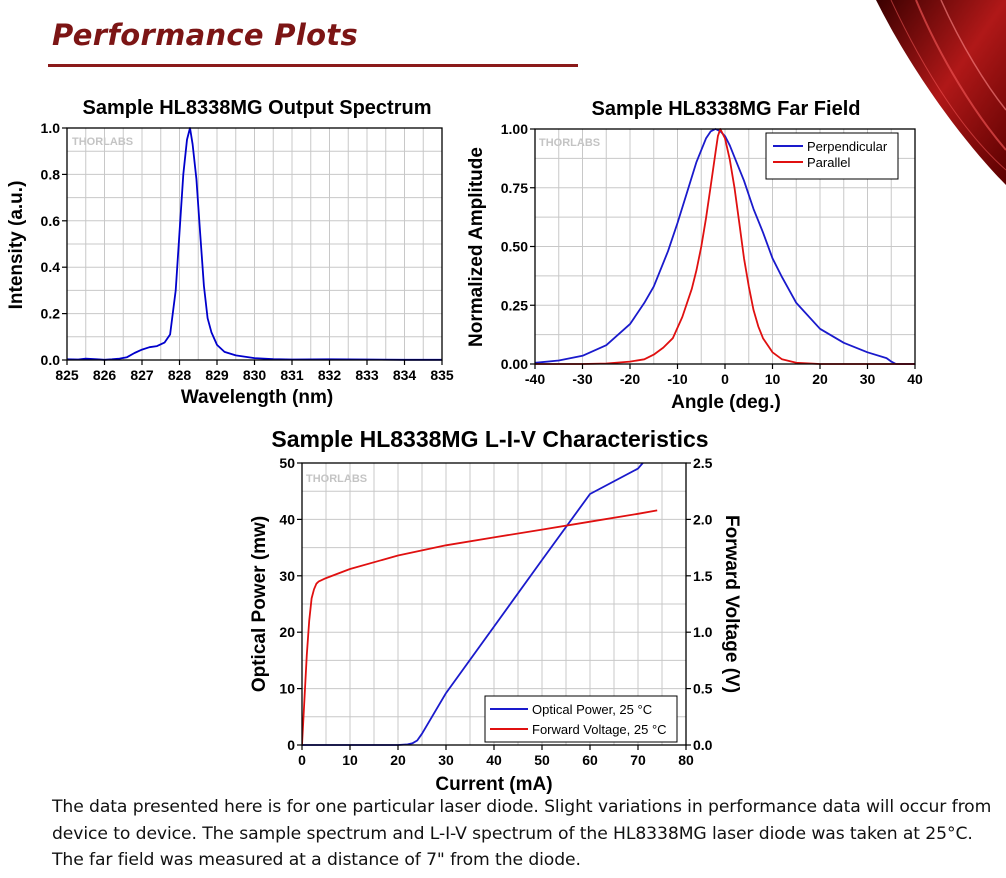 Image resolution: width=1006 pixels, height=878 pixels. What do you see at coordinates (703, 519) in the screenshot?
I see `y2-tick-label: 2.0` at bounding box center [703, 519].